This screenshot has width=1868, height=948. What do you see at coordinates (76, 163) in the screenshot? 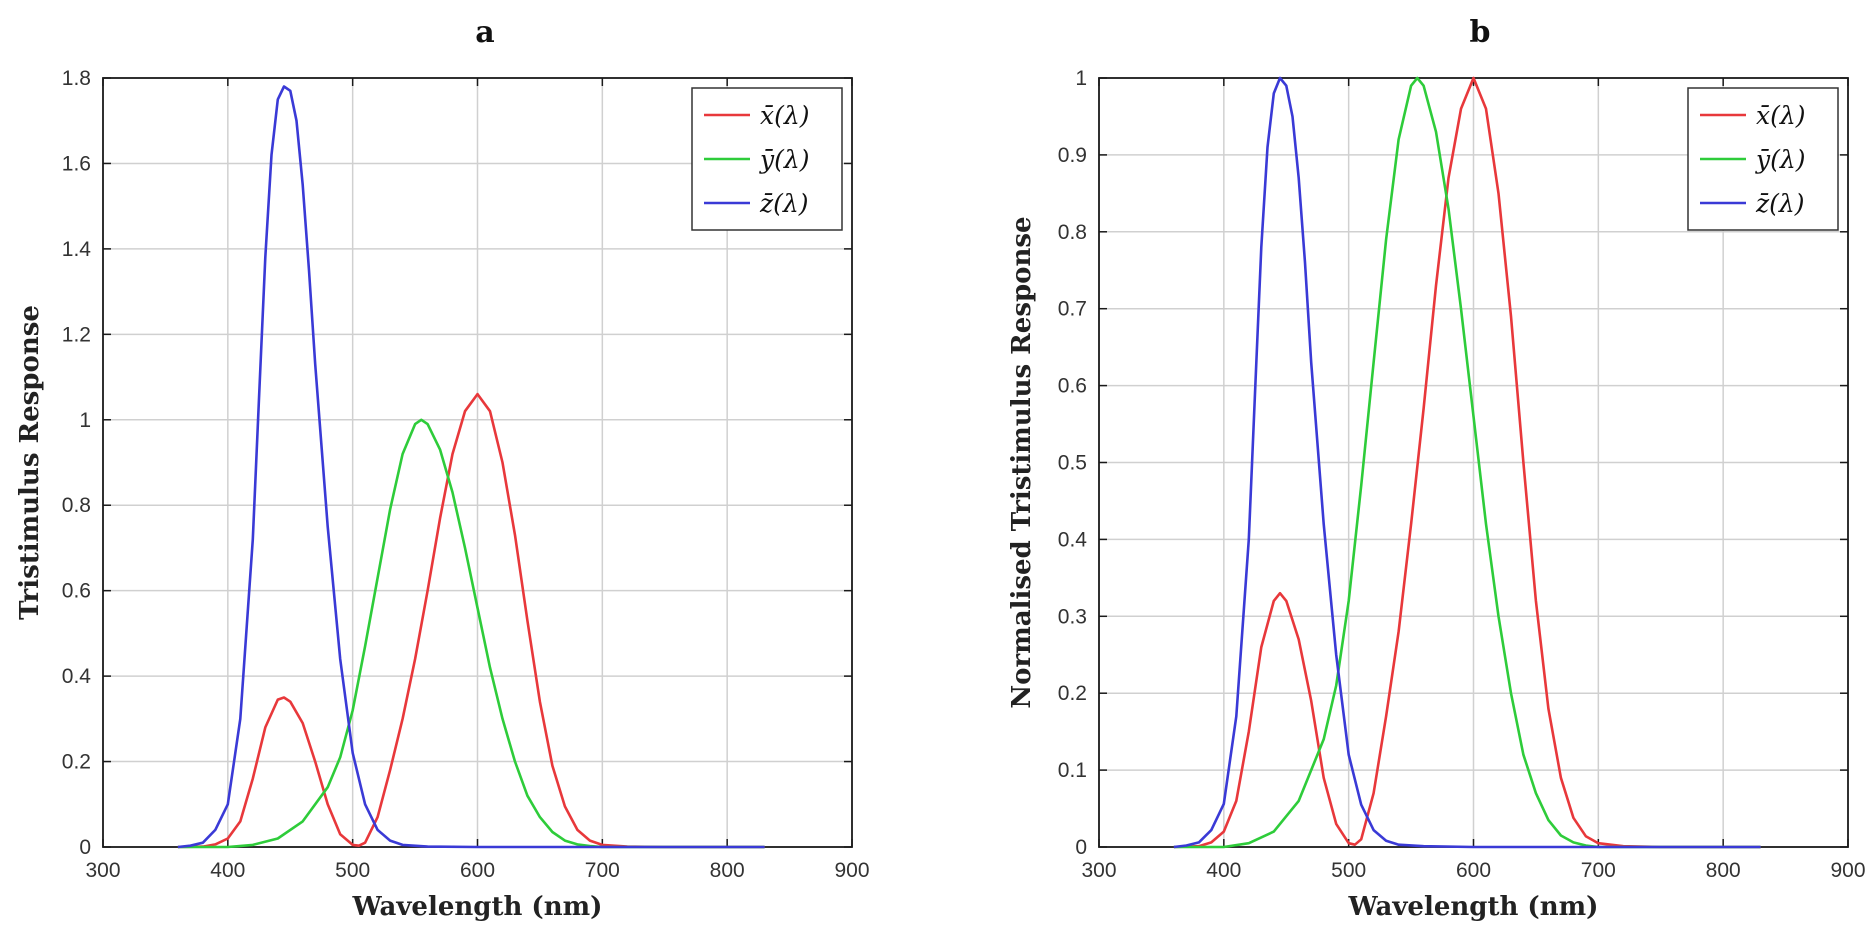
I see `y-tick-label: 1.6` at bounding box center [76, 163].